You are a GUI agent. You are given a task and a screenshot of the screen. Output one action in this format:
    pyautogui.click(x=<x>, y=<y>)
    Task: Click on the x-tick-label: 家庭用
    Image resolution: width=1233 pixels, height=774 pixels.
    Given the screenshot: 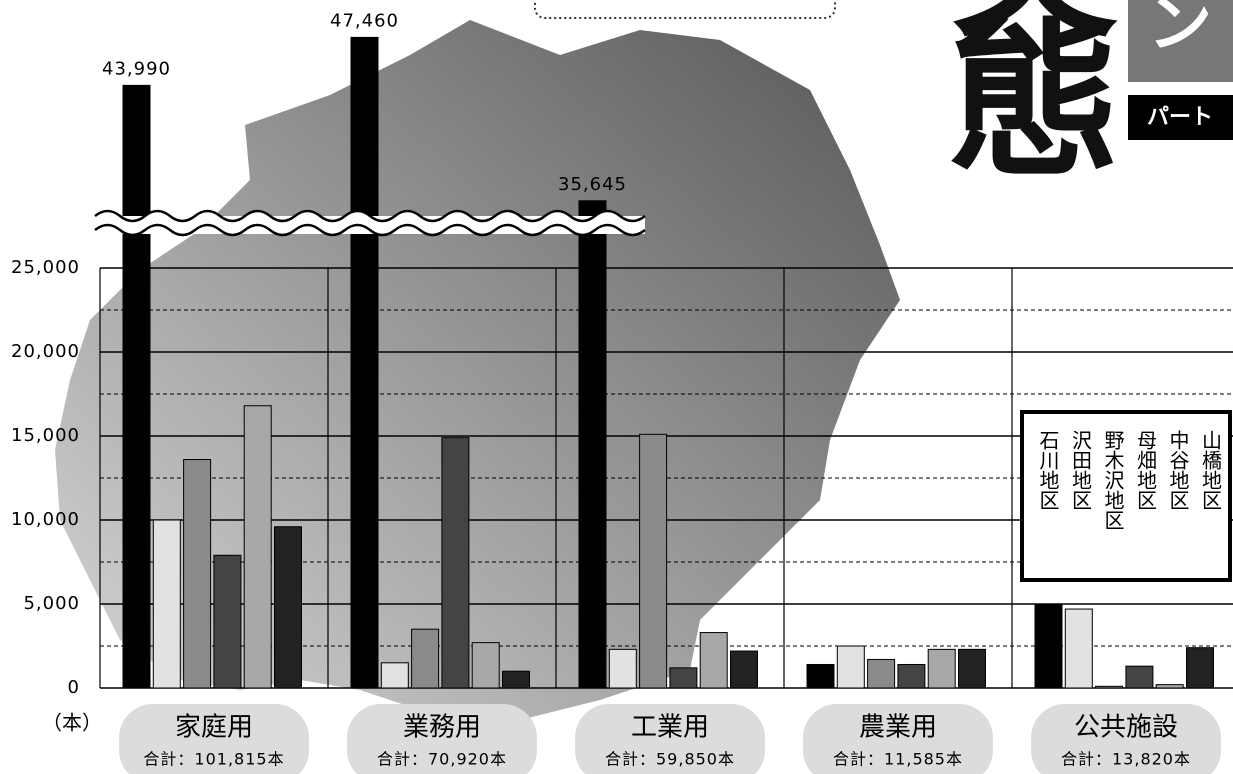 What is the action you would take?
    pyautogui.click(x=214, y=728)
    